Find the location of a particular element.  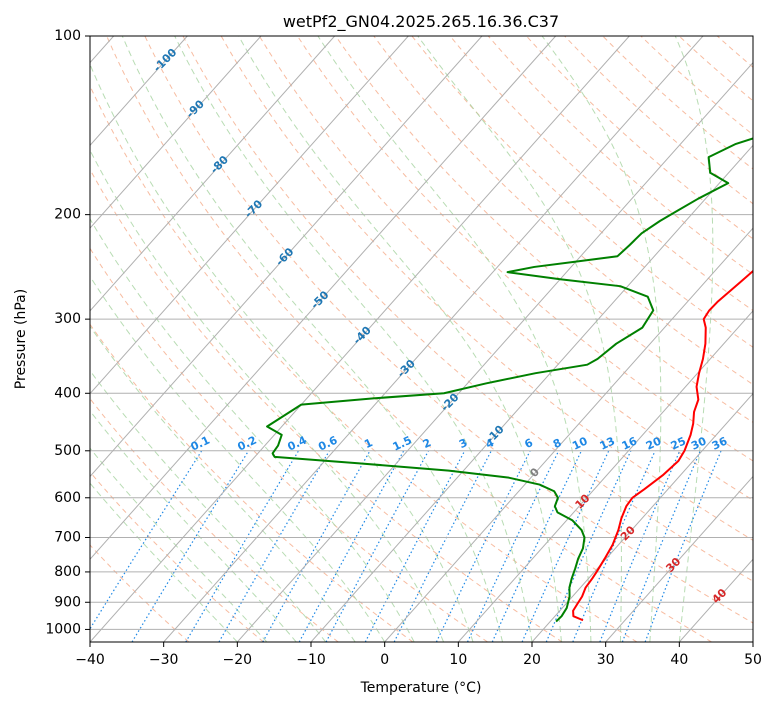

dry-adiabat is located at coordinates (177, 556).